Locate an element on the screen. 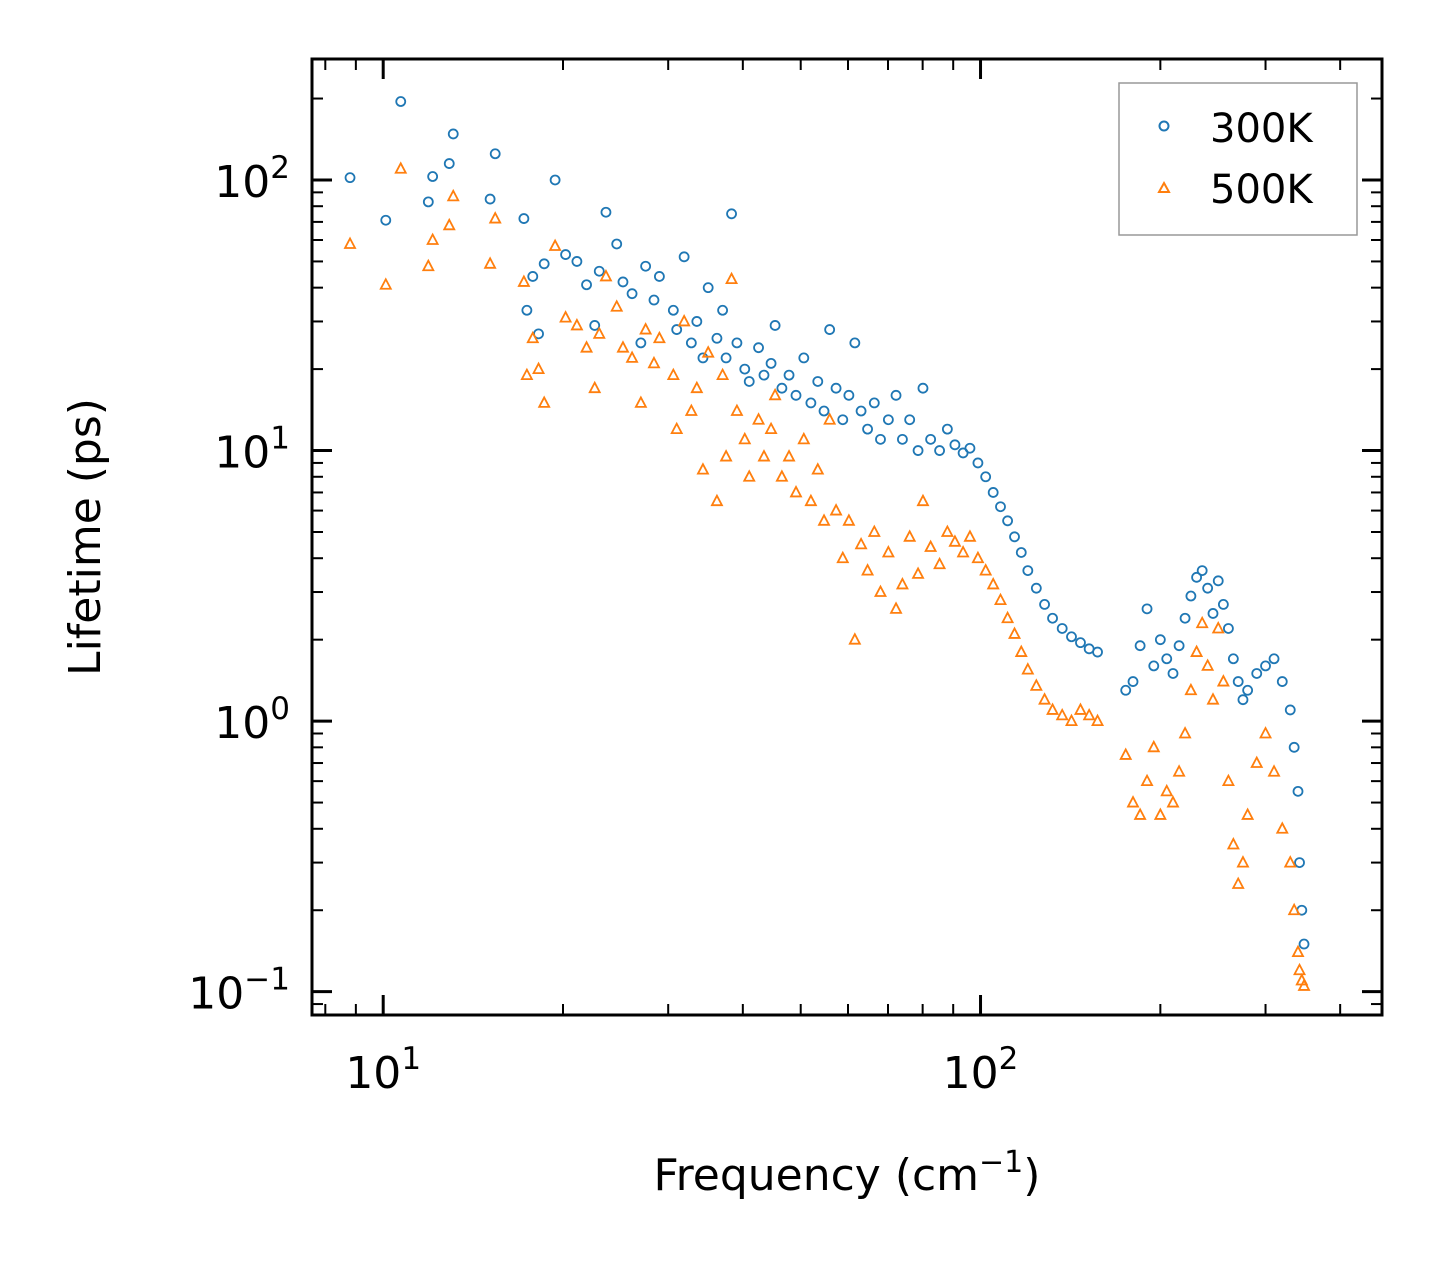 This screenshot has height=1265, width=1442. legend-marker-300k is located at coordinates (1164, 126).